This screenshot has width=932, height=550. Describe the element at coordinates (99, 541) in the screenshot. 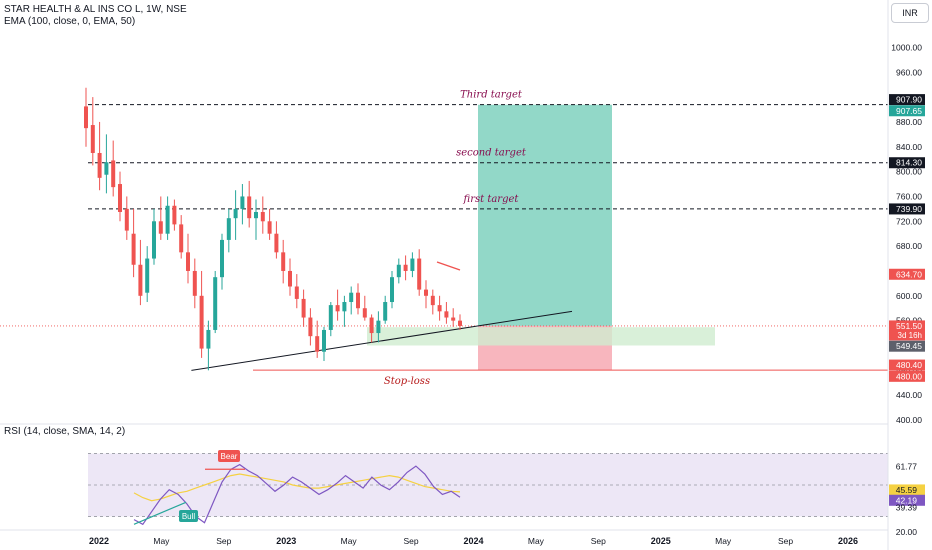

I see `time-tick-label: 2022` at that location.